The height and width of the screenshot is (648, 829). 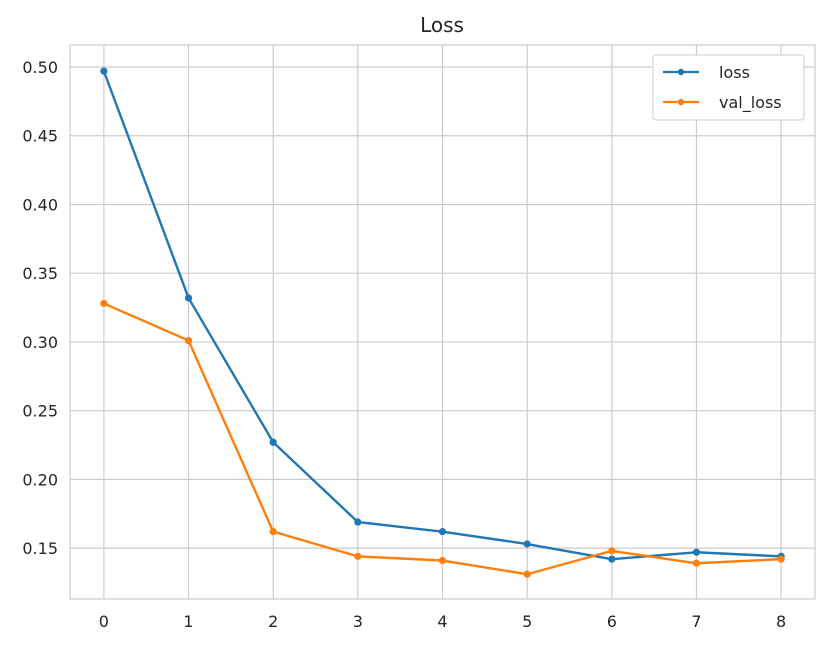 What do you see at coordinates (612, 621) in the screenshot?
I see `x-tick-label: 6` at bounding box center [612, 621].